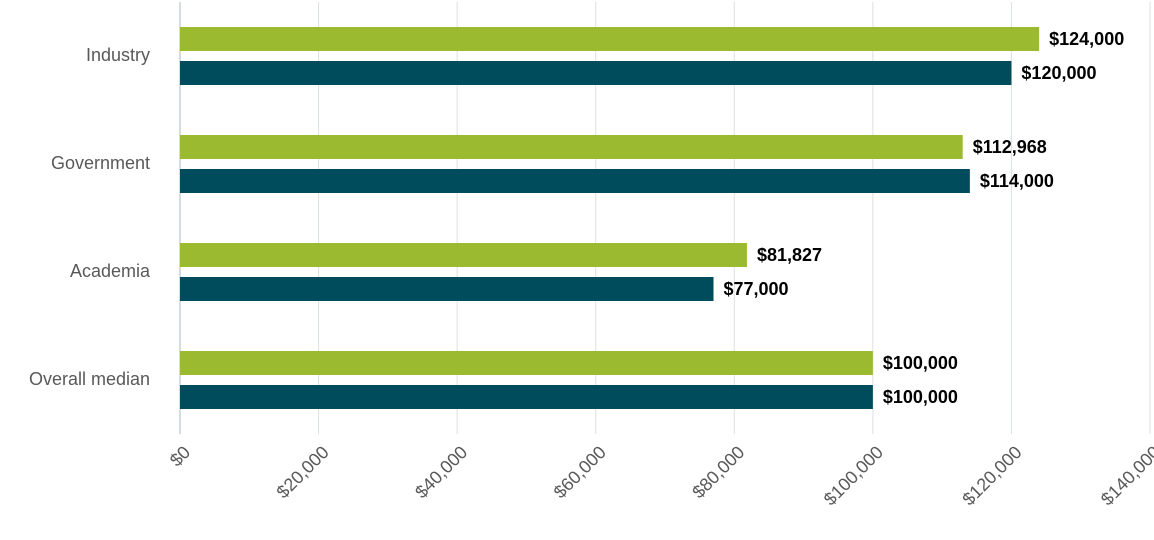 The height and width of the screenshot is (540, 1154). I want to click on value-label: $120,000, so click(1058, 73).